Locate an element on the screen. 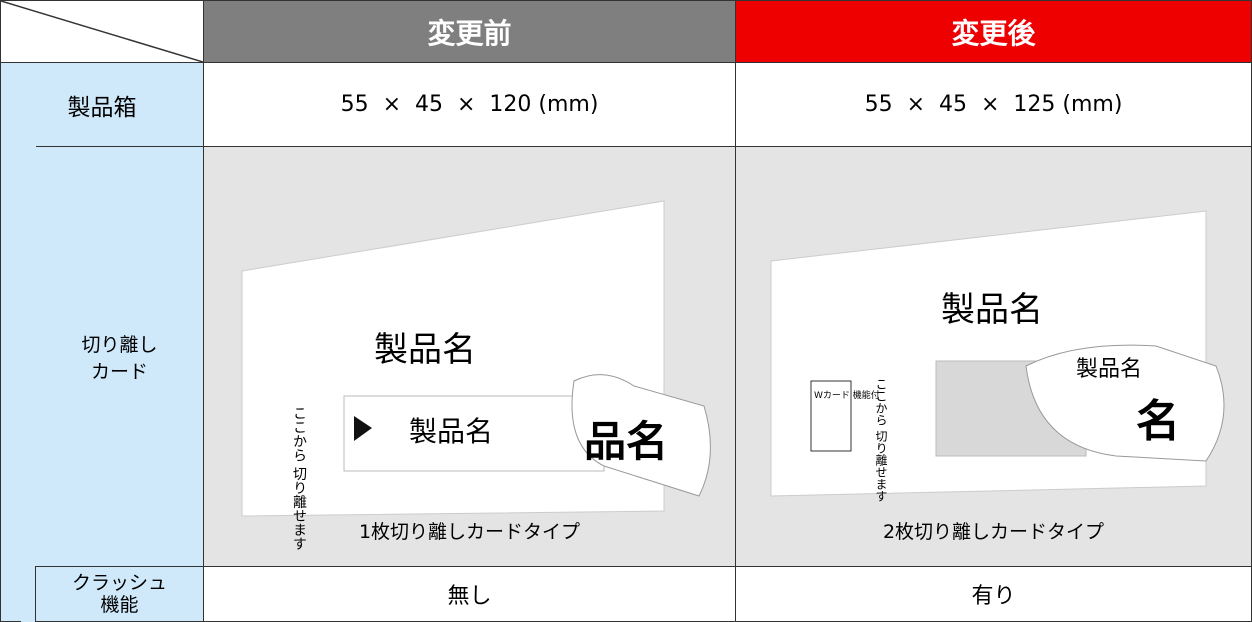 This screenshot has width=1252, height=622. cell: 無し is located at coordinates (469, 594).